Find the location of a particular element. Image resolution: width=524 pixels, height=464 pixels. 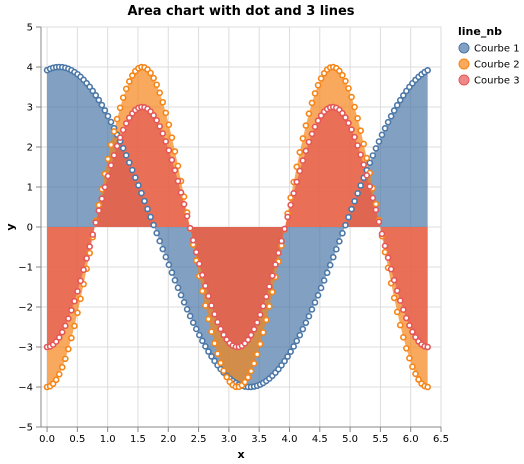

chart-title: Area chart with dot and 3 lines is located at coordinates (240, 11).